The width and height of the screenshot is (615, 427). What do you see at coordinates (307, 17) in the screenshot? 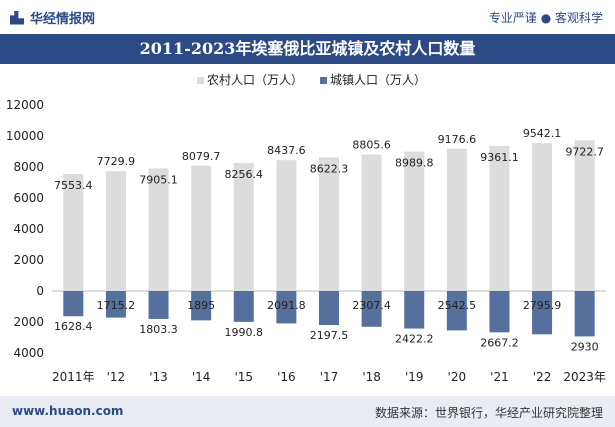
I see `top-bar: 华经情报网 专业严谨 ● 客观科学` at bounding box center [307, 17].